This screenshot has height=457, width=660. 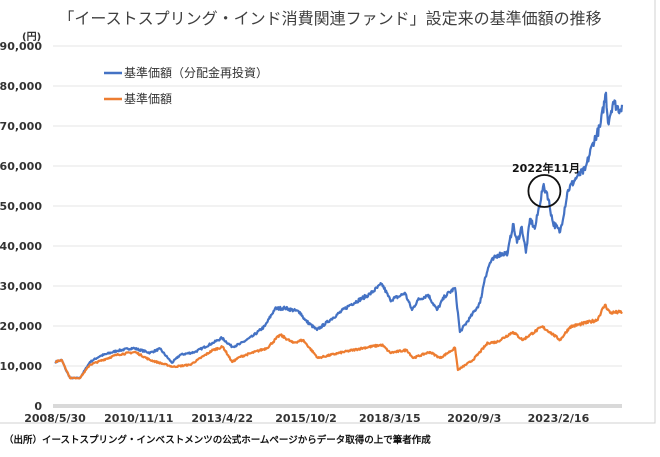 What do you see at coordinates (21, 366) in the screenshot?
I see `y-tick-label: 10,000` at bounding box center [21, 366].